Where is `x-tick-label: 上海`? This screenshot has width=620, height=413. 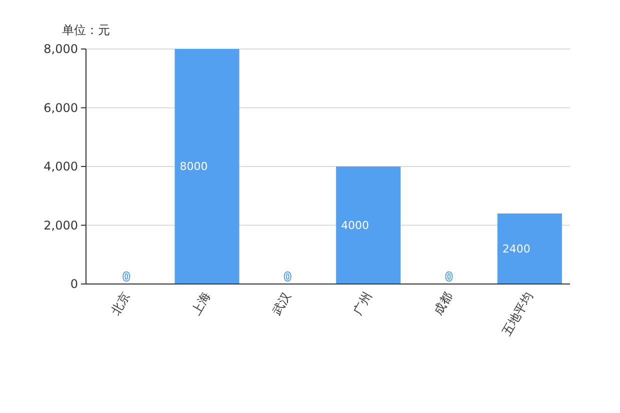 x-tick-label: 上海 is located at coordinates (201, 304).